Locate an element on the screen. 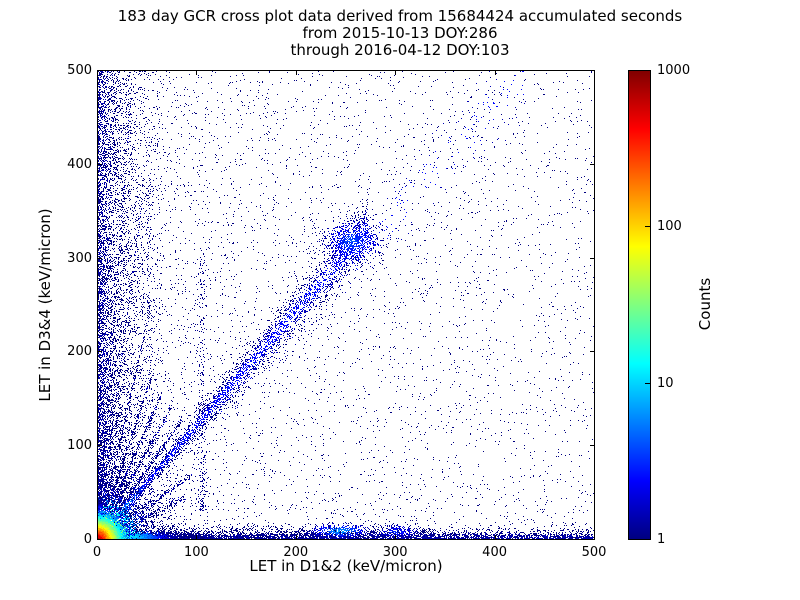 Image resolution: width=800 pixels, height=600 pixels. x-tick-label-0: 0 is located at coordinates (97, 552).